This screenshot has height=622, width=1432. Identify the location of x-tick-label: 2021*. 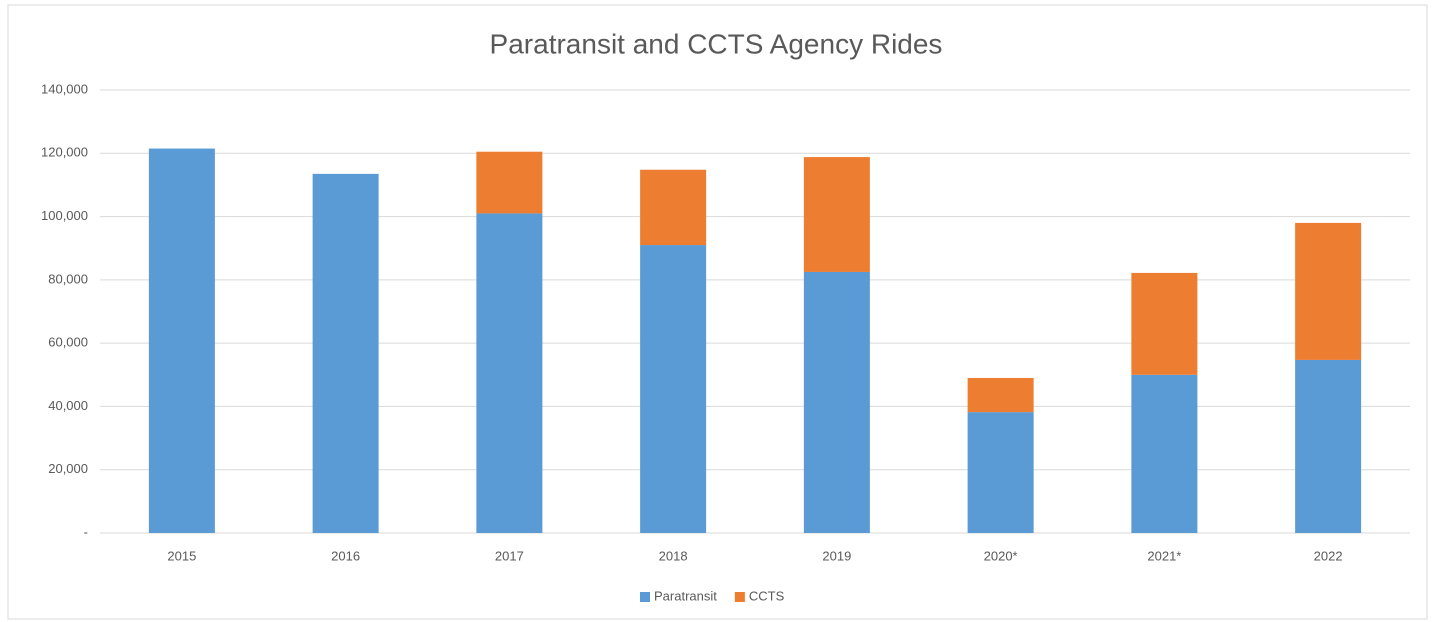
(1164, 555).